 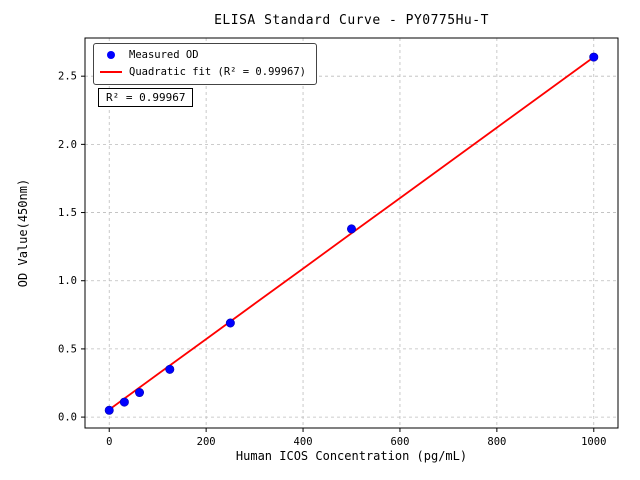 What do you see at coordinates (67, 418) in the screenshot?
I see `y-tick-label: 0.0` at bounding box center [67, 418].